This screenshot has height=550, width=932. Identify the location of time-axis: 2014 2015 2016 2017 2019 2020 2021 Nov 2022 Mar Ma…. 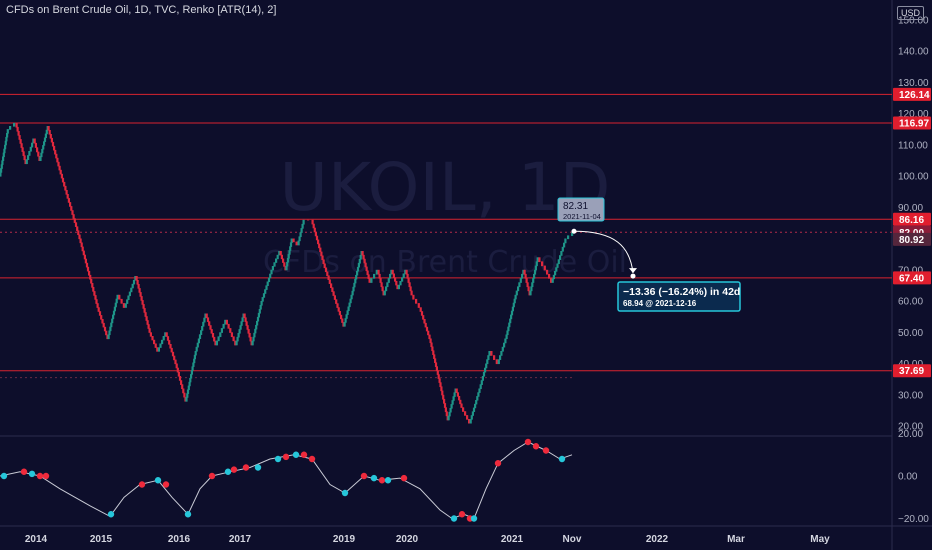
(427, 539).